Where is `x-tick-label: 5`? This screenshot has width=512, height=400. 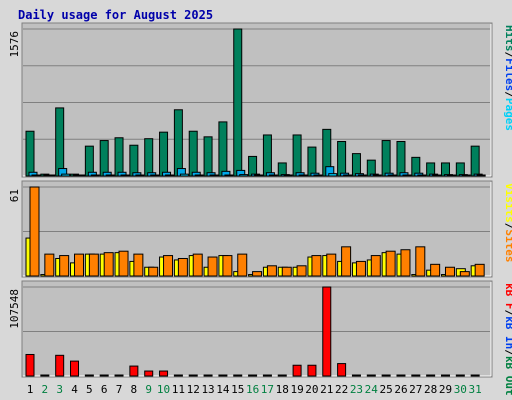 x-tick-label: 5 is located at coordinates (89, 389).